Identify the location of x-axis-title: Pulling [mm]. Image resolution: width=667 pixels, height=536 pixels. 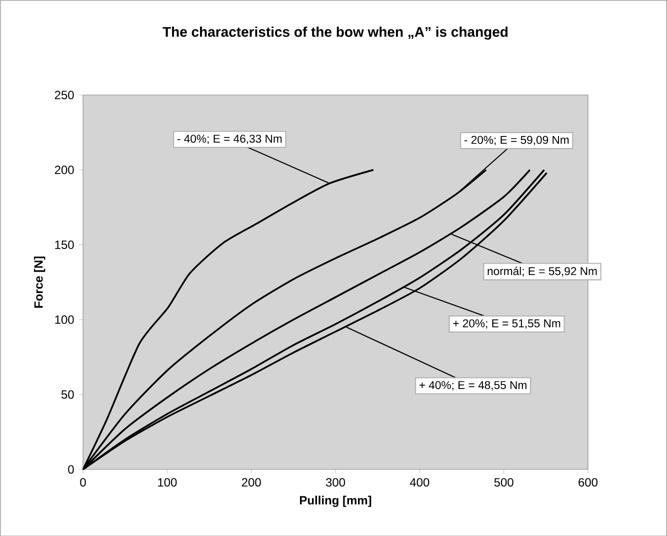
(336, 501).